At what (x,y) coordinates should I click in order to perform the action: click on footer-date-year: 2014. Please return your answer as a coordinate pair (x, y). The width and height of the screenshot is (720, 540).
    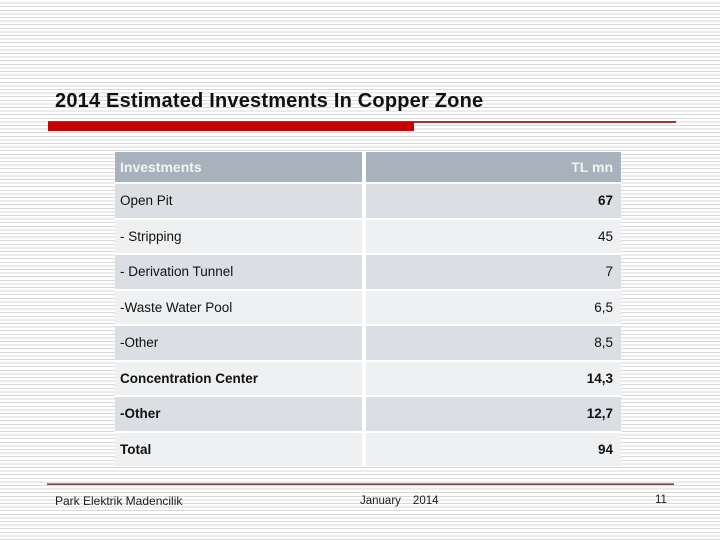
    Looking at the image, I should click on (425, 501).